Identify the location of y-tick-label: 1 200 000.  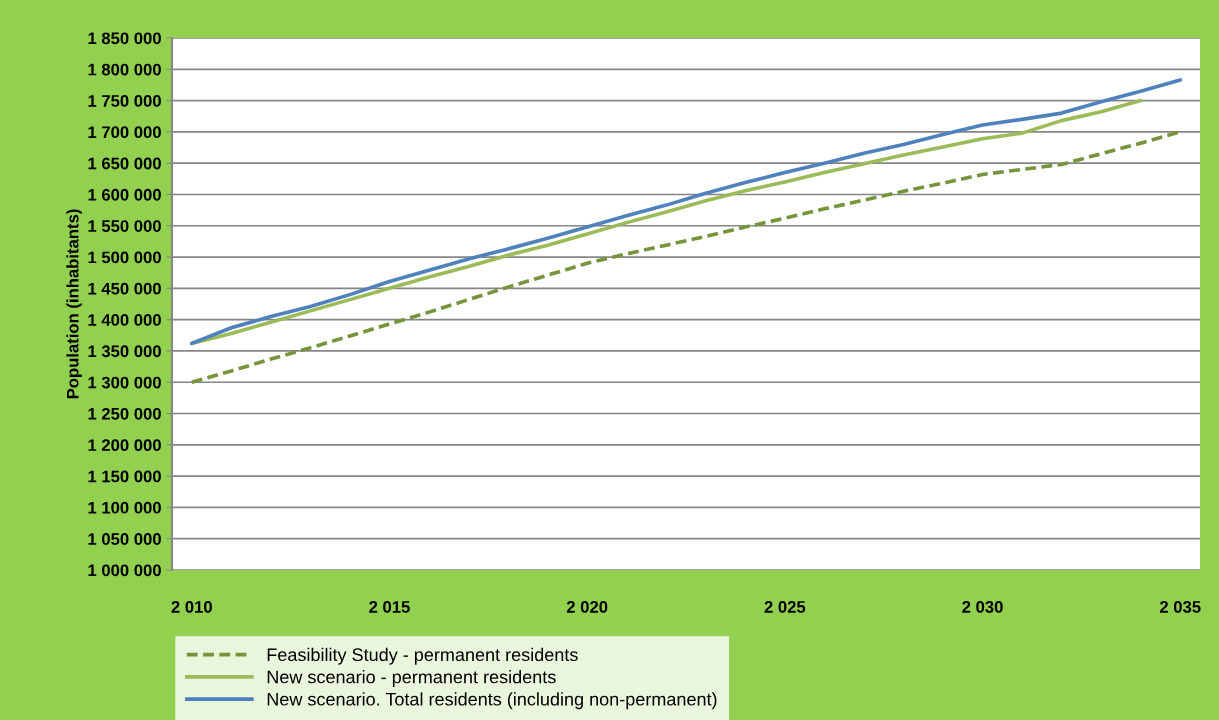
(124, 445).